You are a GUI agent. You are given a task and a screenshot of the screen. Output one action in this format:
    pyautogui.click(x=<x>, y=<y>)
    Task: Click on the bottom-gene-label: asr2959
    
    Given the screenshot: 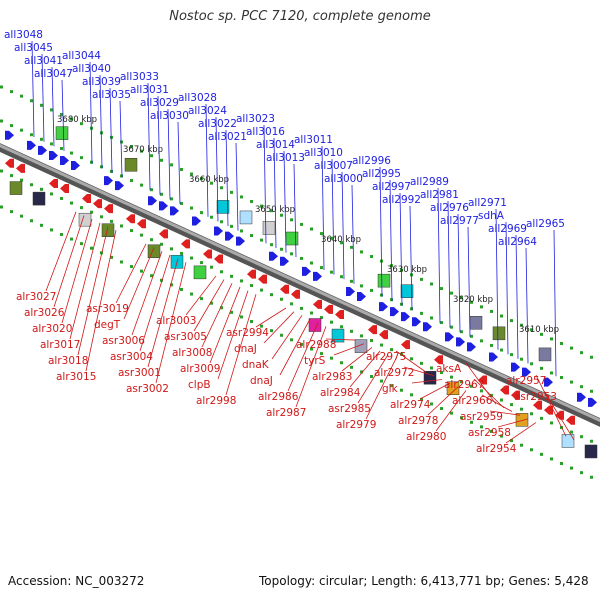 What is the action you would take?
    pyautogui.click(x=481, y=417)
    